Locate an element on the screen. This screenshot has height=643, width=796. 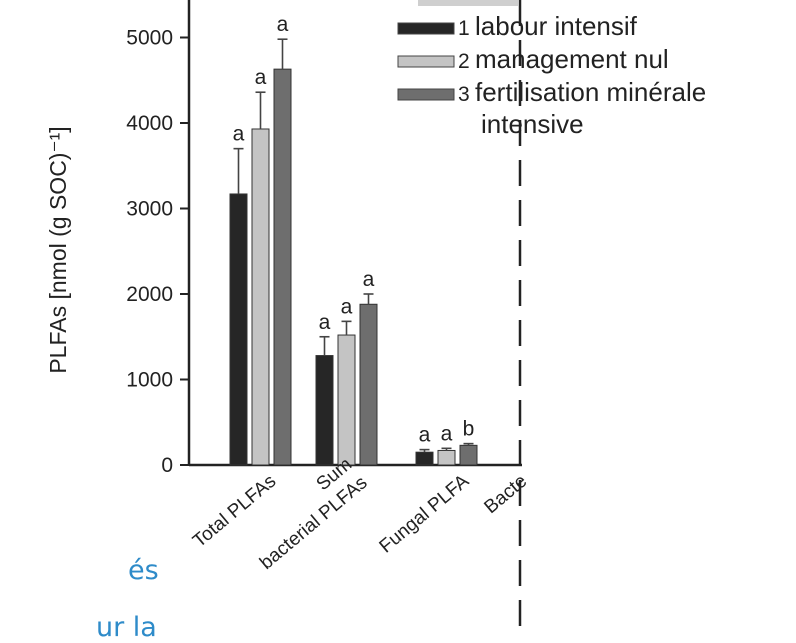
legend-label: intensive is located at coordinates (532, 124).